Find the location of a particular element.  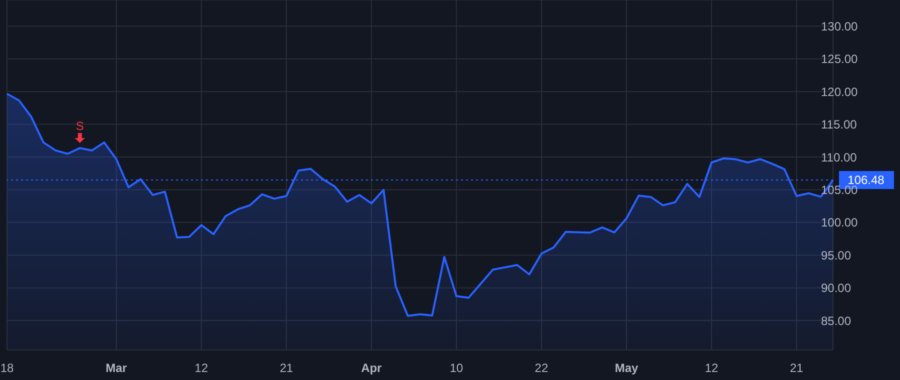

y-tick-label: 130.00 is located at coordinates (839, 26).